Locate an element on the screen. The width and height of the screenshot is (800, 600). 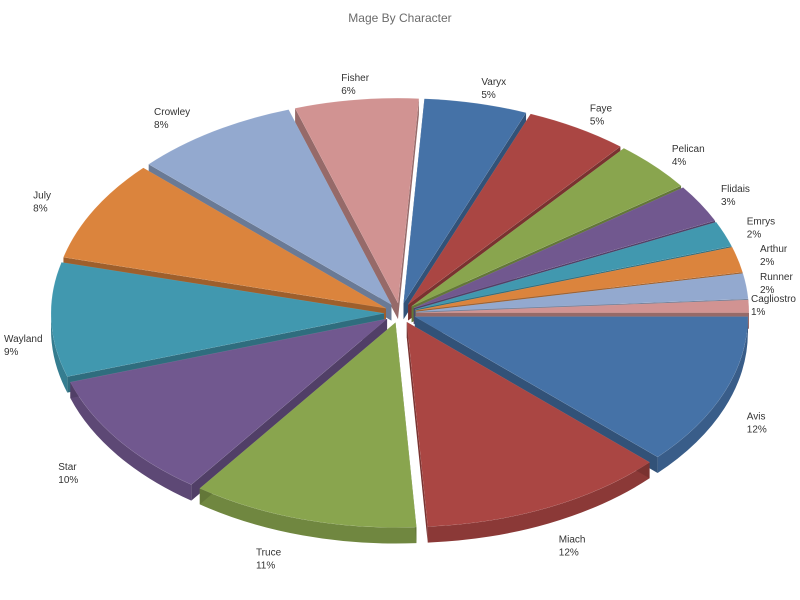
slice-label-avis: Avis is located at coordinates (756, 417).